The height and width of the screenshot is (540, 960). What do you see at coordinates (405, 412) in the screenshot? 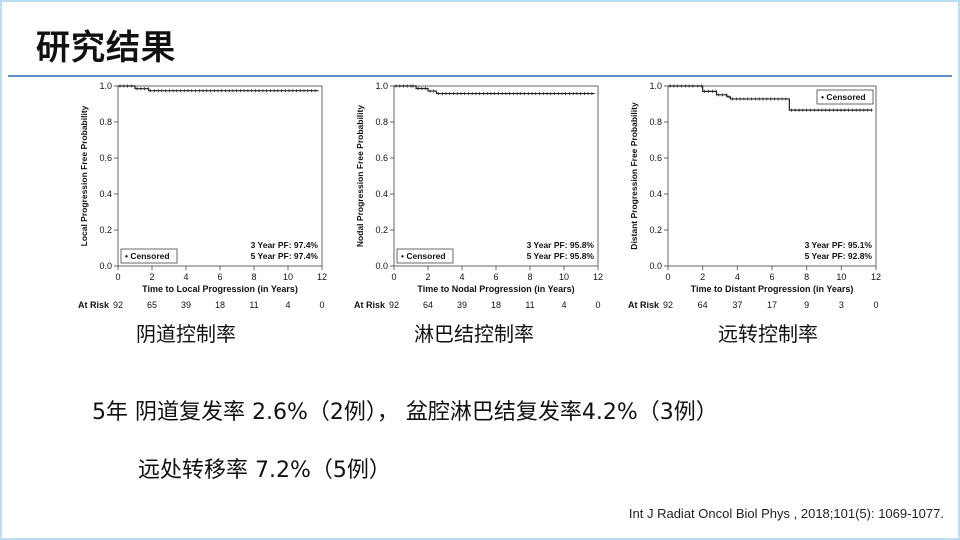
I see `summary-line-1: 5年 阴道复发率 2.6%（2例）， 盆腔淋巴结复发率4.2%（3例）` at bounding box center [405, 412].